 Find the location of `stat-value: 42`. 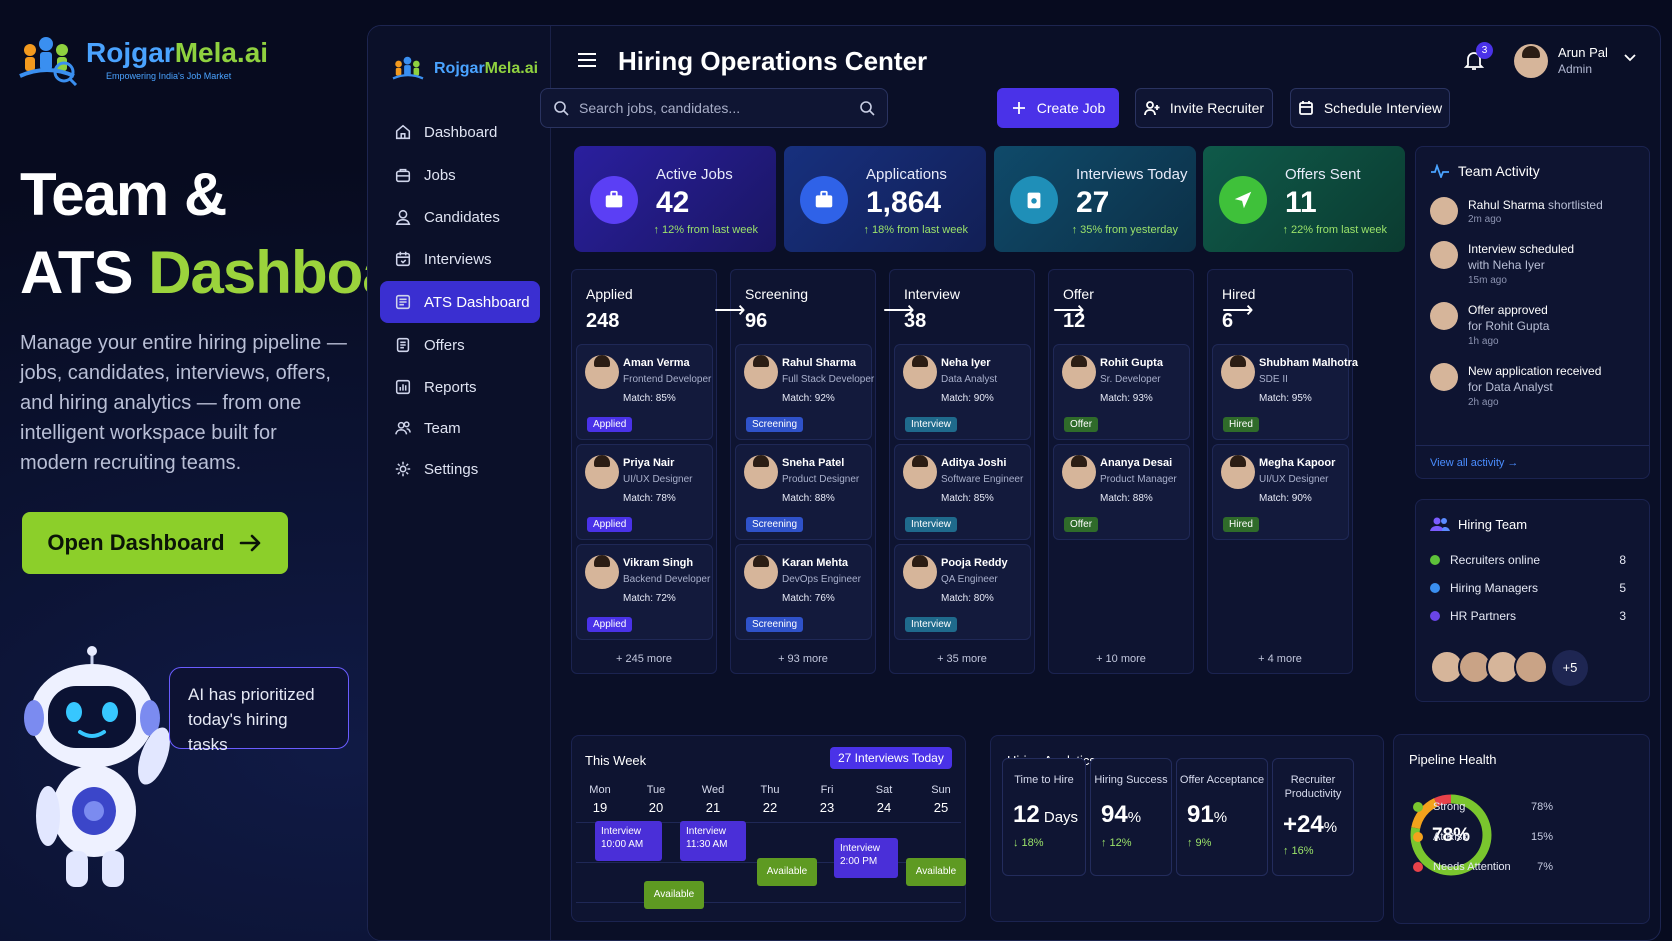

stat-value: 42 is located at coordinates (673, 202).